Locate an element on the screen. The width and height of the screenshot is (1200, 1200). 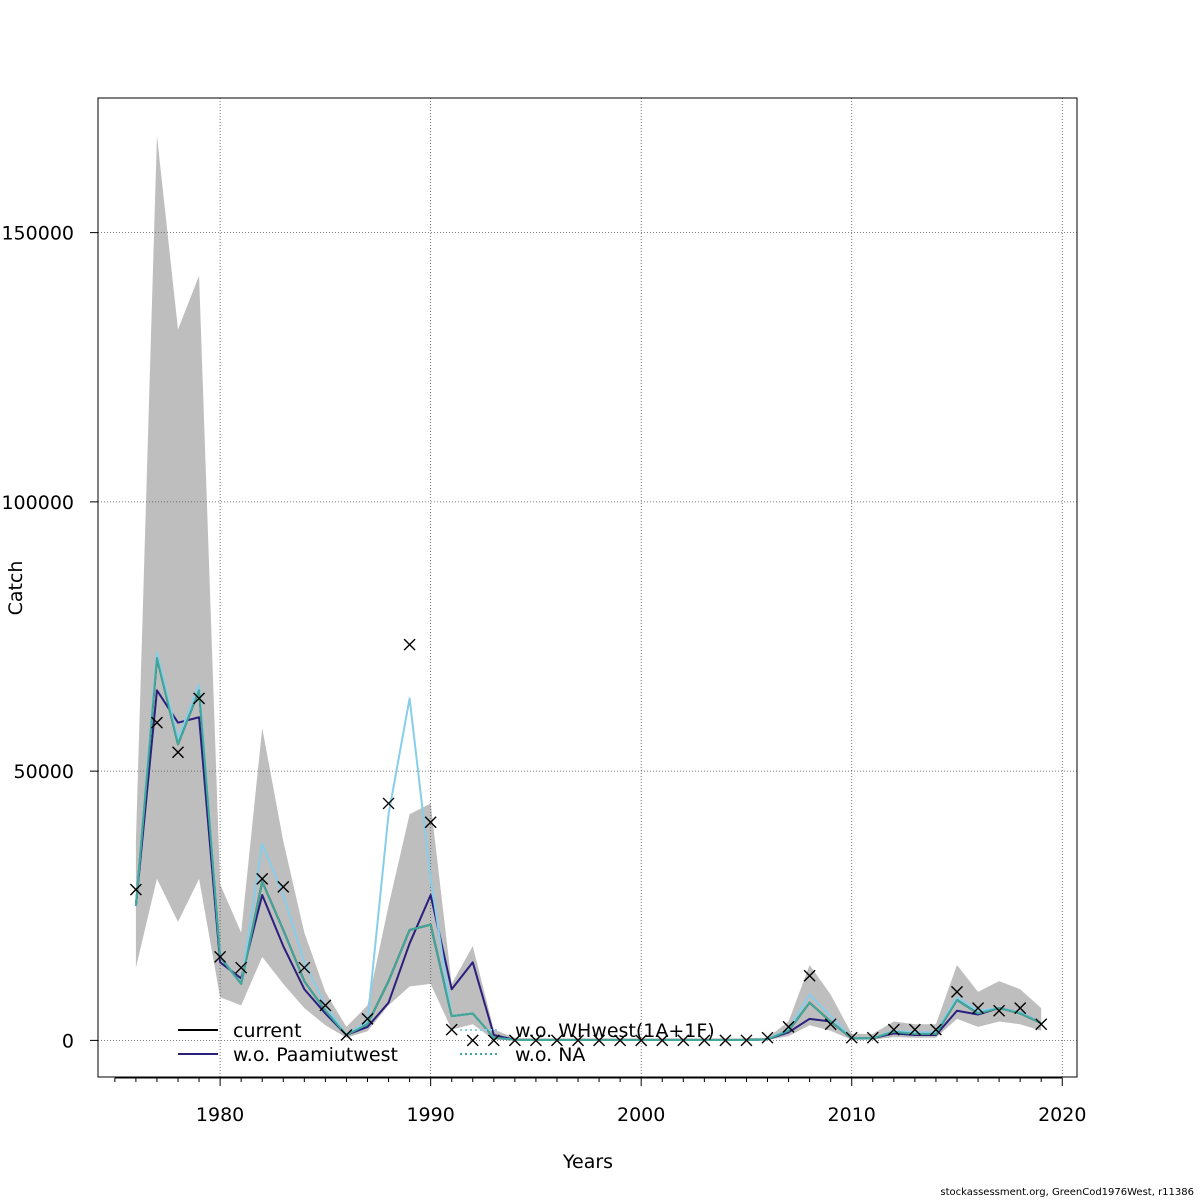
y-tick-label: 0 is located at coordinates (68, 1041).